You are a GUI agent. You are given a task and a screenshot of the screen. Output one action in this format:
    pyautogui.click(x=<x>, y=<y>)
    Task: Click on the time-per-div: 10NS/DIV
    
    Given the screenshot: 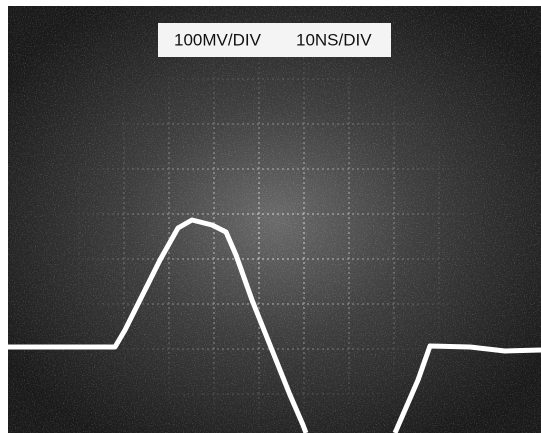 What is the action you would take?
    pyautogui.click(x=334, y=39)
    